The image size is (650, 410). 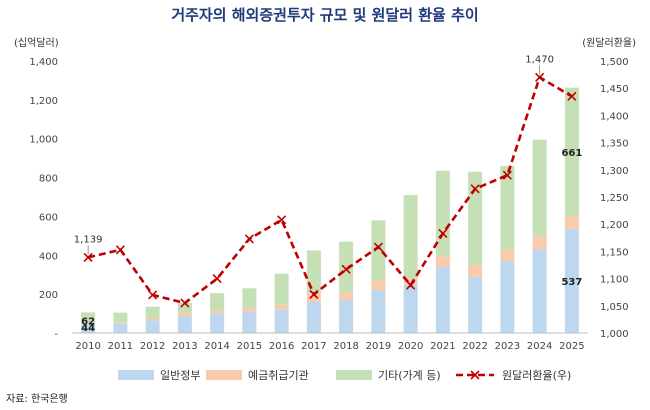 I want to click on x-tick: 2012, so click(x=152, y=346).